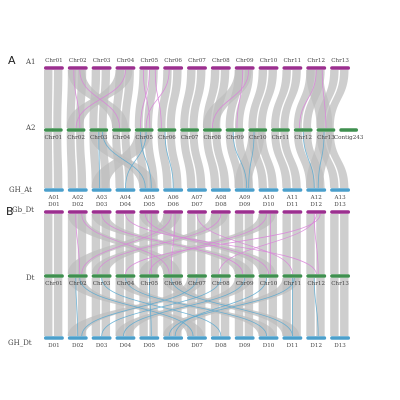  Describe the element at coordinates (190, 138) in the screenshot. I see `chromosome-label-a2-6: Chr07` at that location.